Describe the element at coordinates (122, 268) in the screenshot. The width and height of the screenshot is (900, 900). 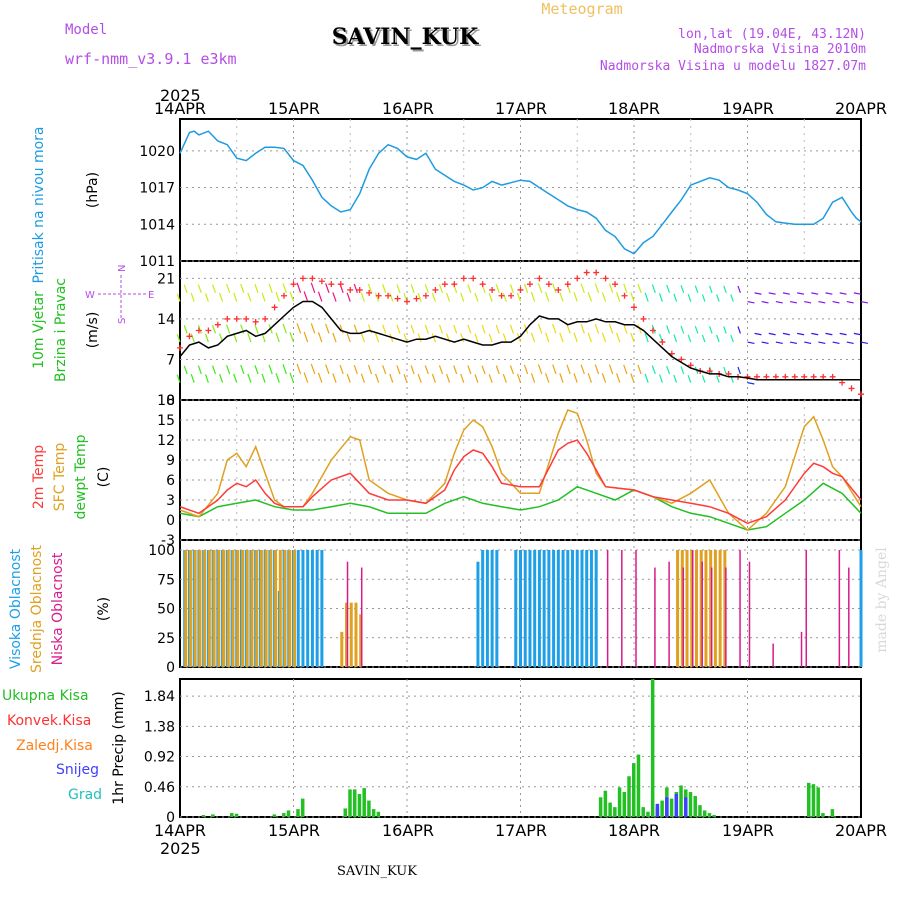
I see `compass-n: N` at that location.